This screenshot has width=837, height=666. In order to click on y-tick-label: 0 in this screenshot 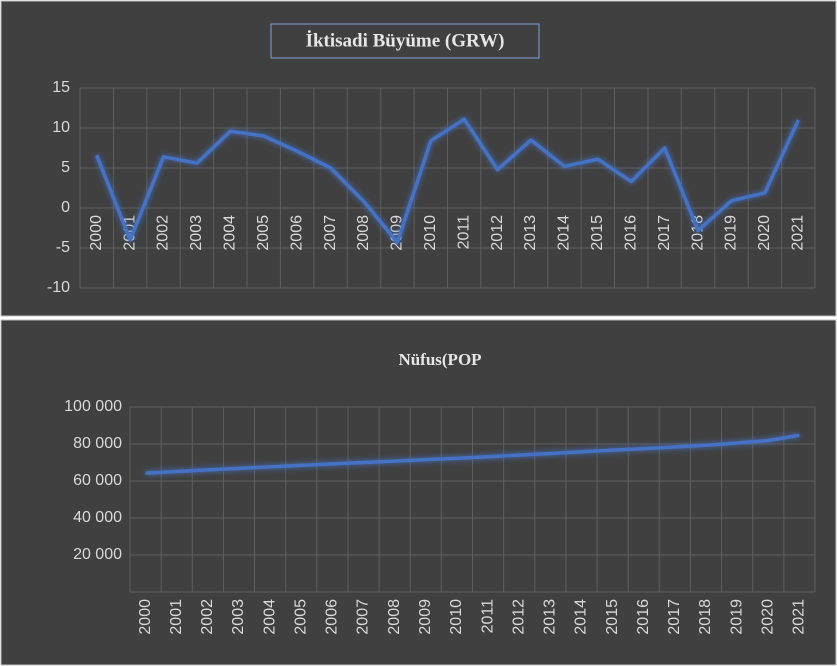, I will do `click(65, 207)`.